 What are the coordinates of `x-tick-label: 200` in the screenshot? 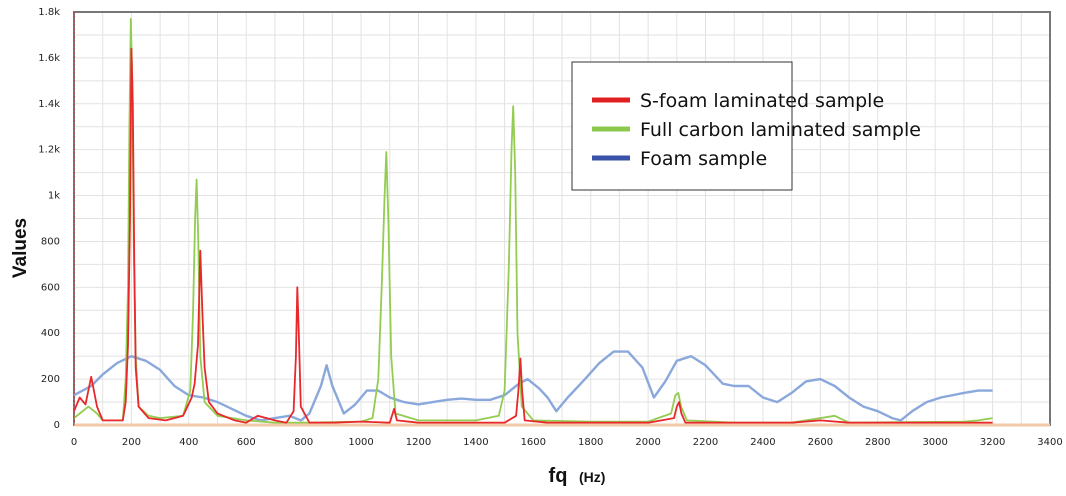 It's located at (131, 442).